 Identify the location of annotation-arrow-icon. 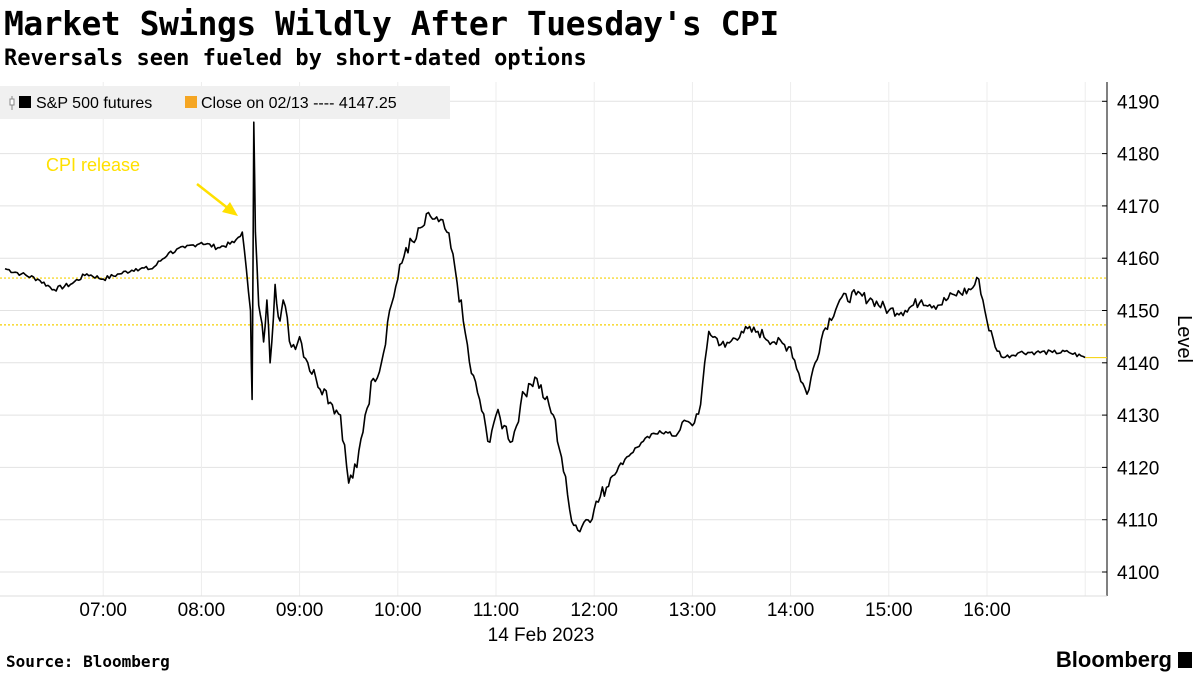
(217, 199).